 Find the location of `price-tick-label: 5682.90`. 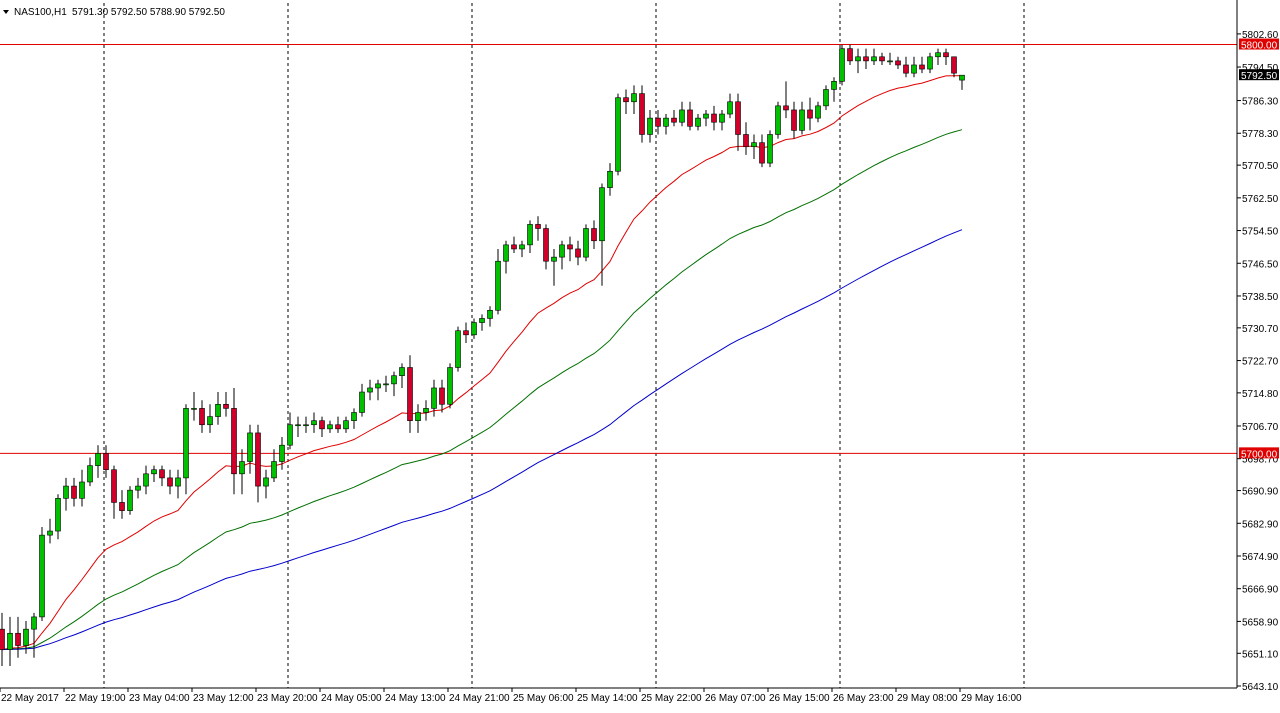

price-tick-label: 5682.90 is located at coordinates (1260, 524).